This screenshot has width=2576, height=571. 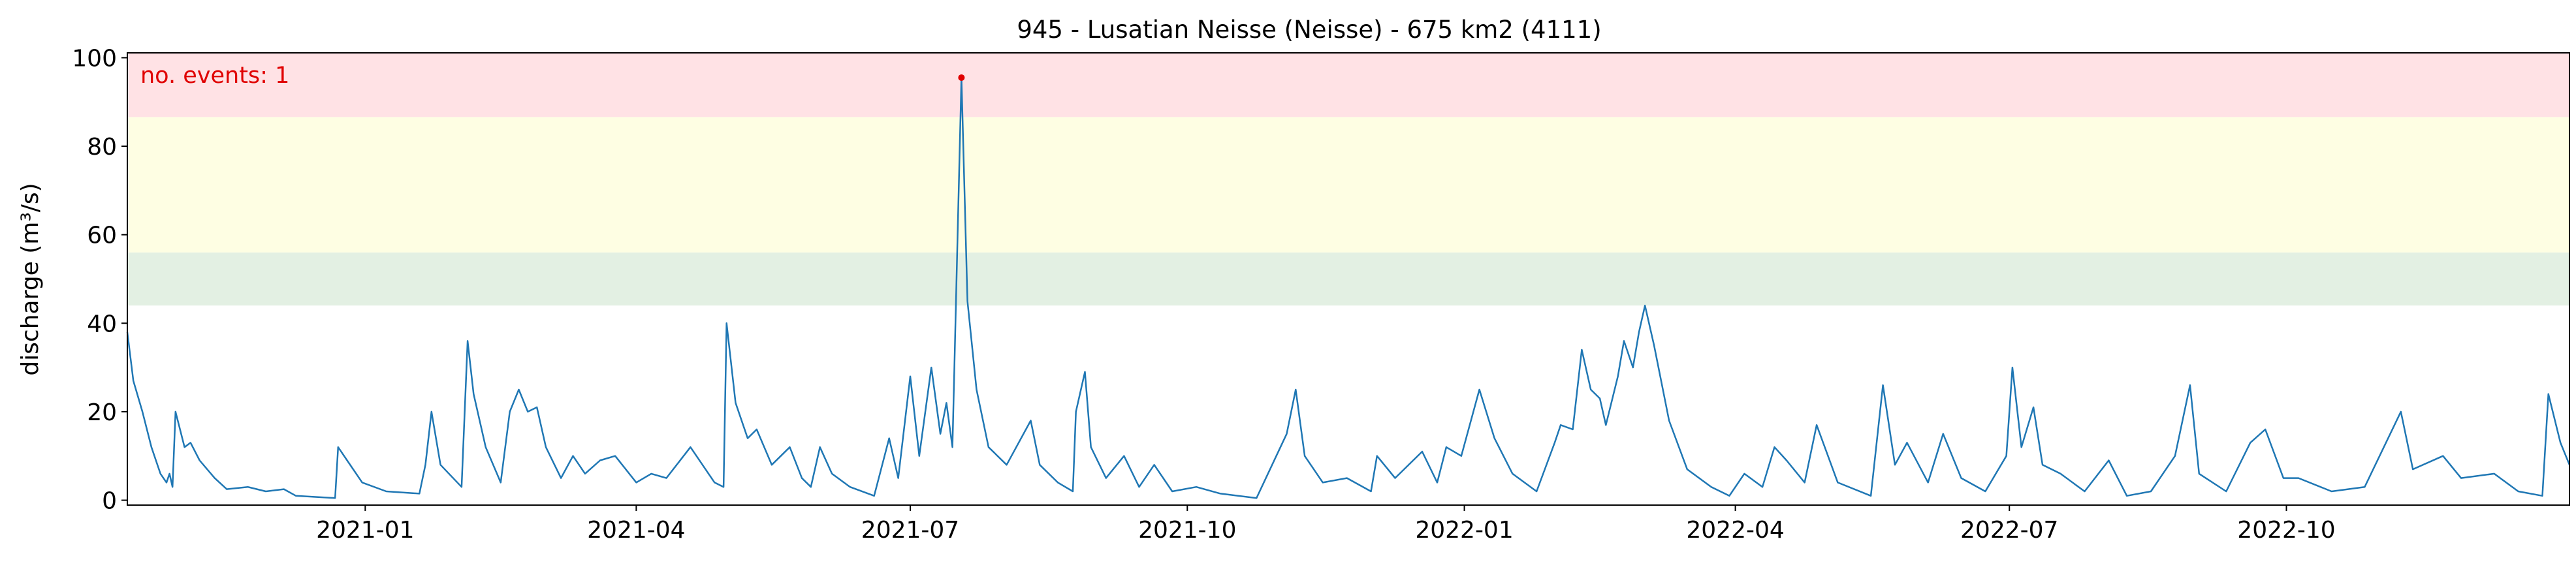 I want to click on x-tick-label: 2022-01, so click(x=1464, y=530).